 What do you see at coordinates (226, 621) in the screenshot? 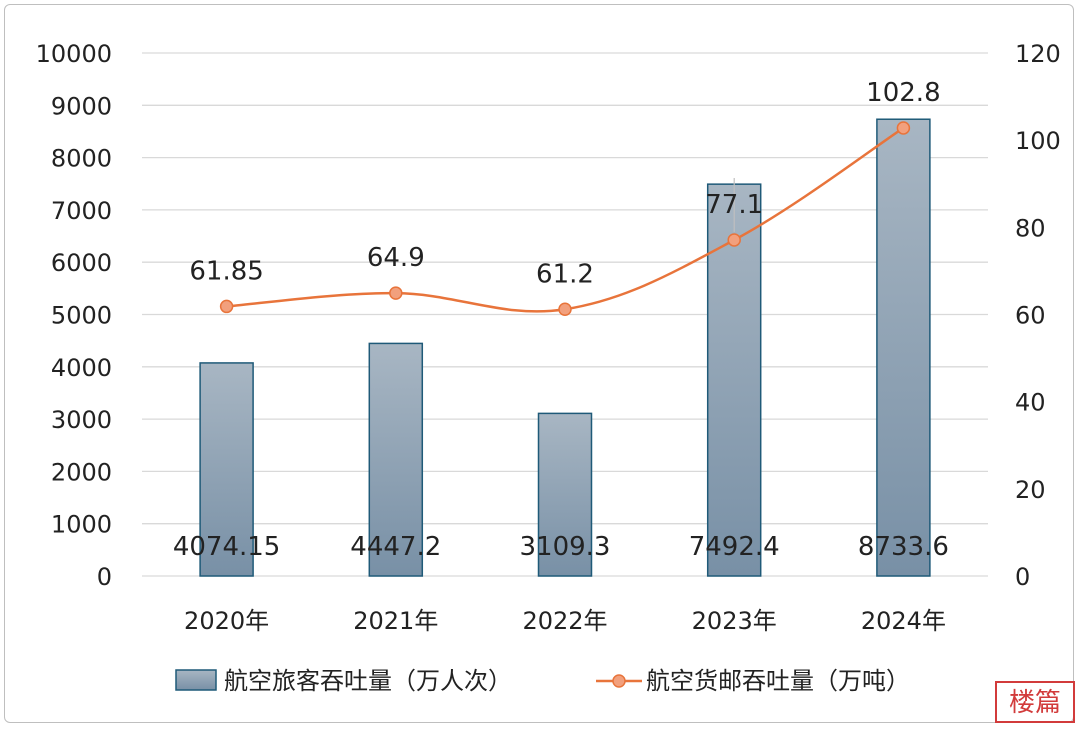
I see `category-label: 2020年` at bounding box center [226, 621].